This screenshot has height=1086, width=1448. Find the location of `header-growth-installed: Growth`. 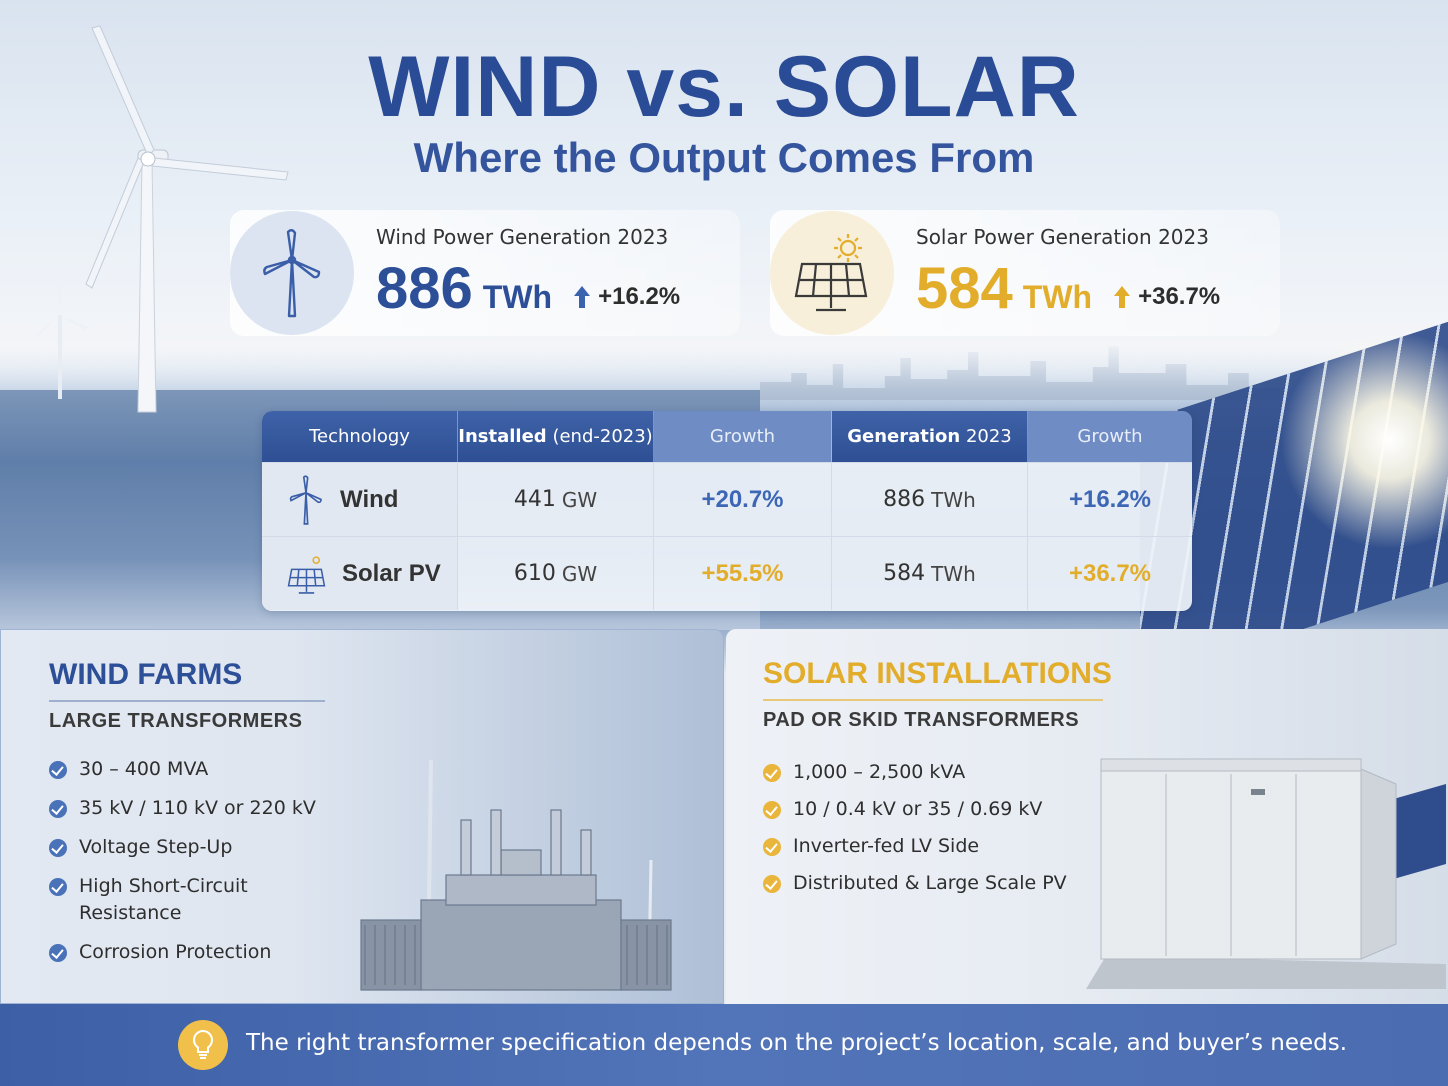

header-growth-installed: Growth is located at coordinates (743, 436).